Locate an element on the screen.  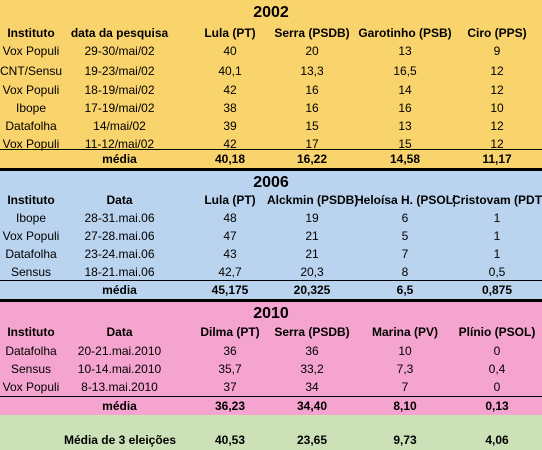
candidate-1-cell: 42 is located at coordinates (230, 90).